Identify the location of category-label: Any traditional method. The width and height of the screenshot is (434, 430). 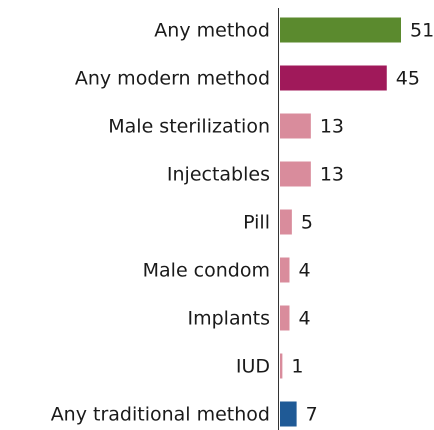
(160, 415).